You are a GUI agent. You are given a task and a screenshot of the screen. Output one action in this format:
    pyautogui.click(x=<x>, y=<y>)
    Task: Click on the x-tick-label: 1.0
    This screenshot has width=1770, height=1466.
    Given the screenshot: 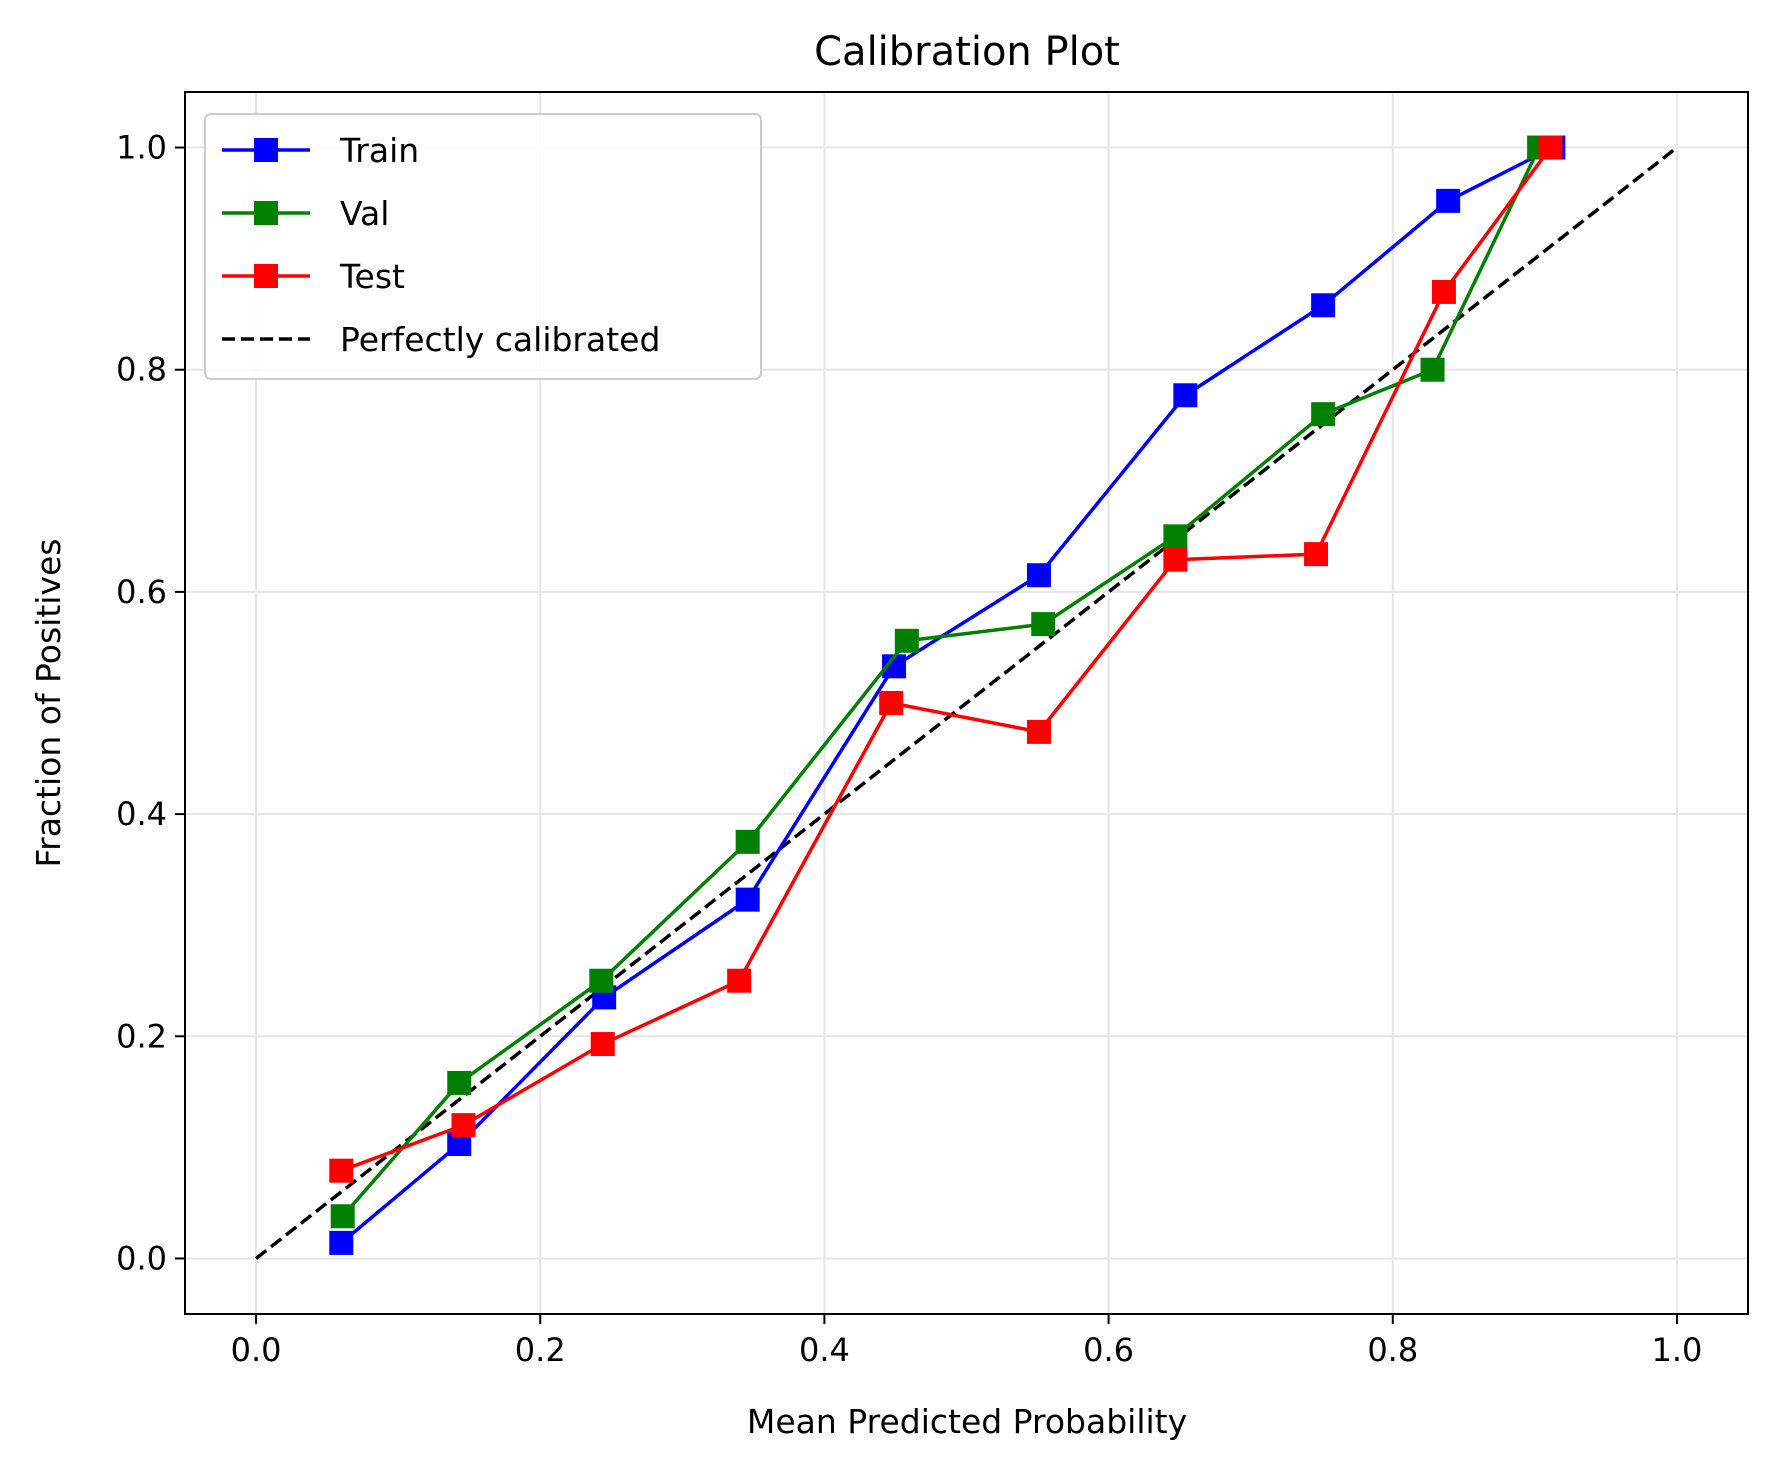 What is the action you would take?
    pyautogui.click(x=1677, y=1350)
    